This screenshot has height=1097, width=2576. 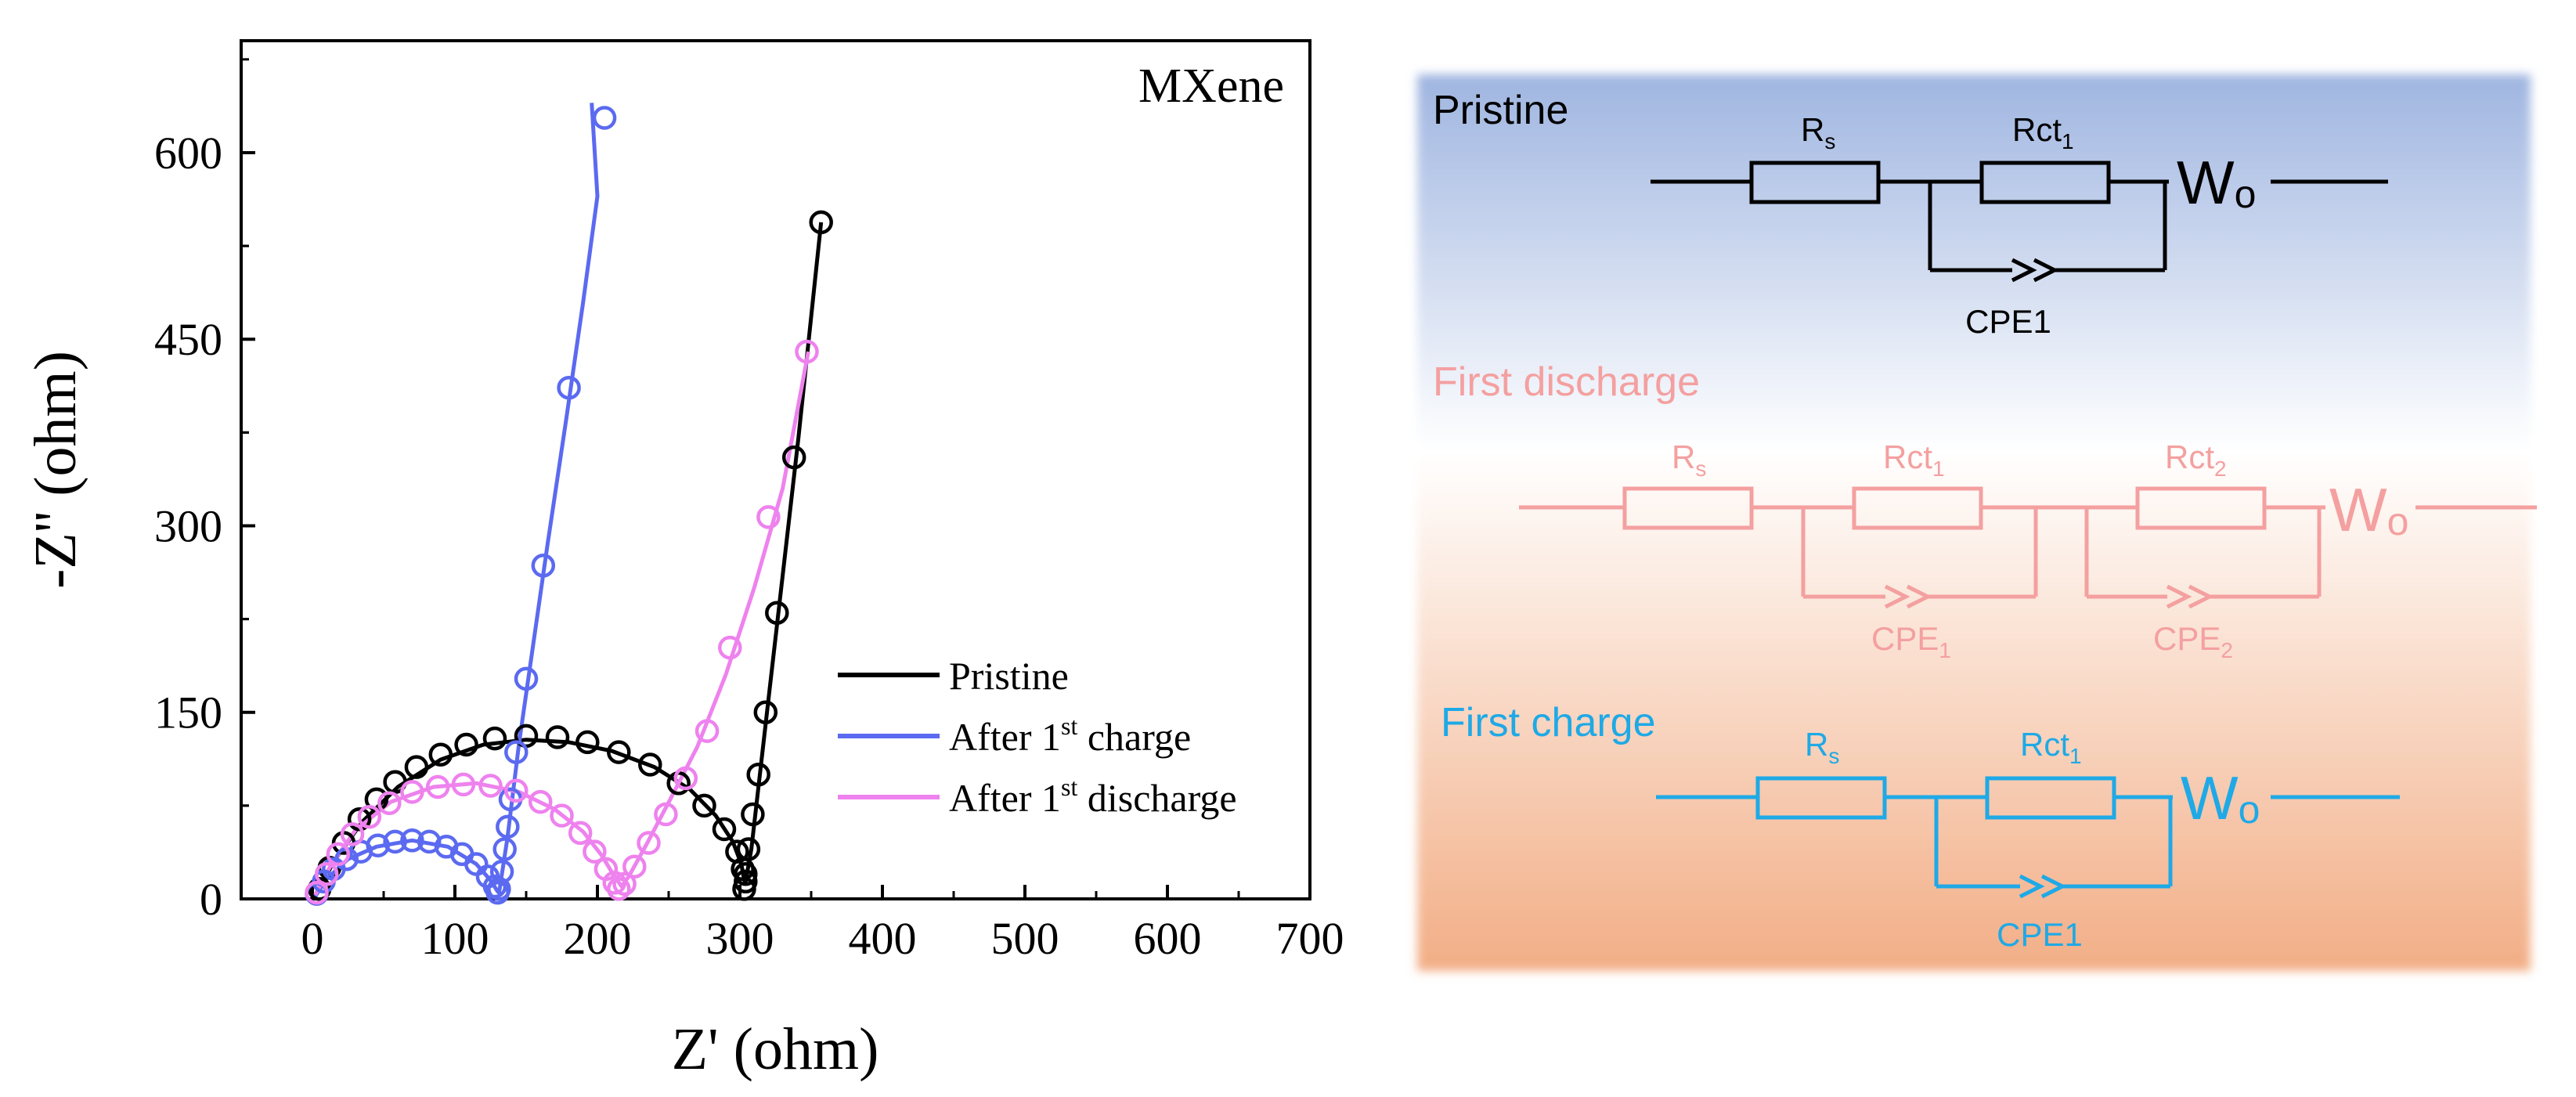 What do you see at coordinates (2179, 596) in the screenshot?
I see `cpe2-symbol` at bounding box center [2179, 596].